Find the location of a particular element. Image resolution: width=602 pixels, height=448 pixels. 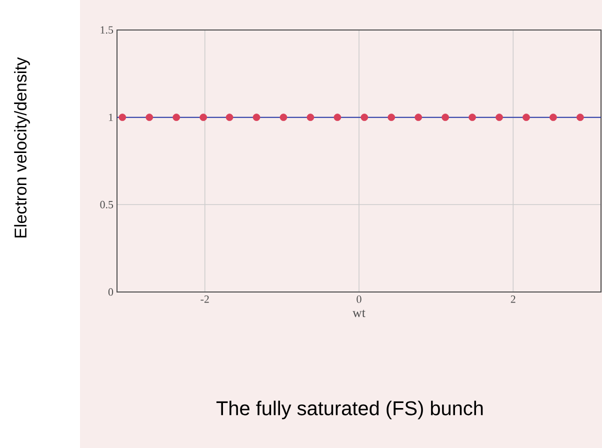

y-tick-label: 1 is located at coordinates (110, 117).